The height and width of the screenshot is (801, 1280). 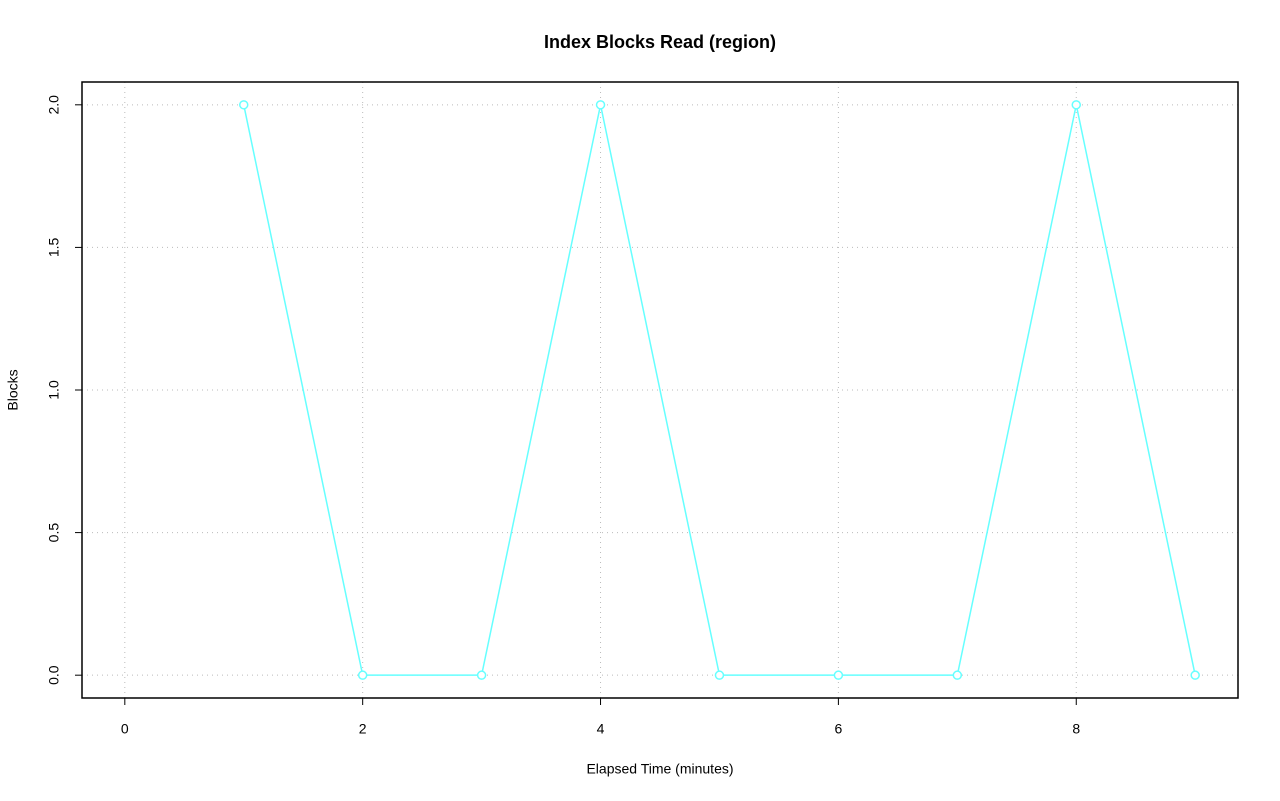 I want to click on y-tick-label: 0.0, so click(x=54, y=675).